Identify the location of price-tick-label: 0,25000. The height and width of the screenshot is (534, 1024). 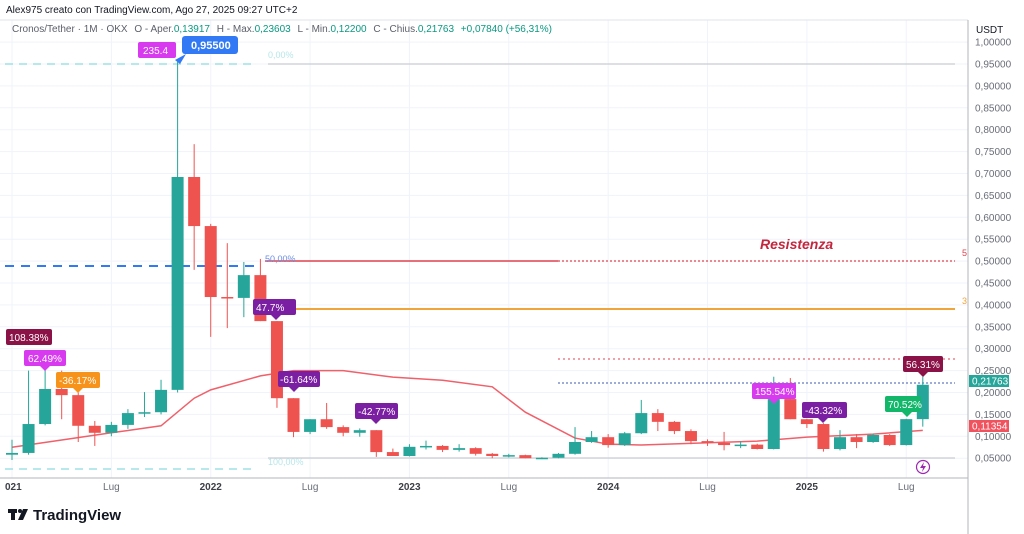
(993, 371).